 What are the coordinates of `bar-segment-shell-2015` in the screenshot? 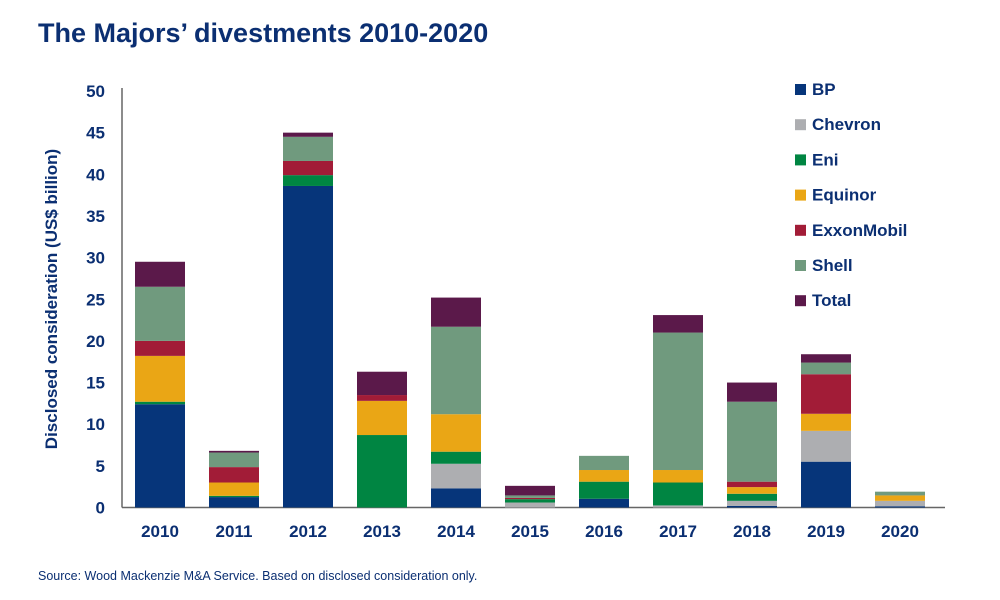 It's located at (530, 496).